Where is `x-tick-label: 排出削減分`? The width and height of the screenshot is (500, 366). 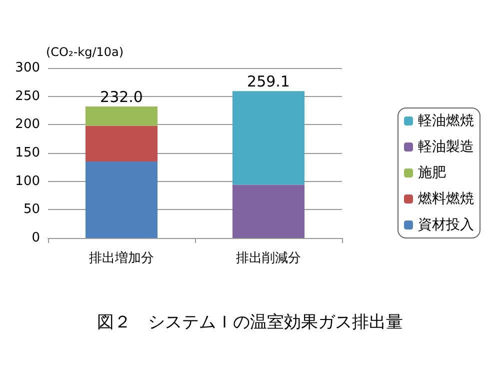
x-tick-label: 排出削減分 is located at coordinates (268, 258).